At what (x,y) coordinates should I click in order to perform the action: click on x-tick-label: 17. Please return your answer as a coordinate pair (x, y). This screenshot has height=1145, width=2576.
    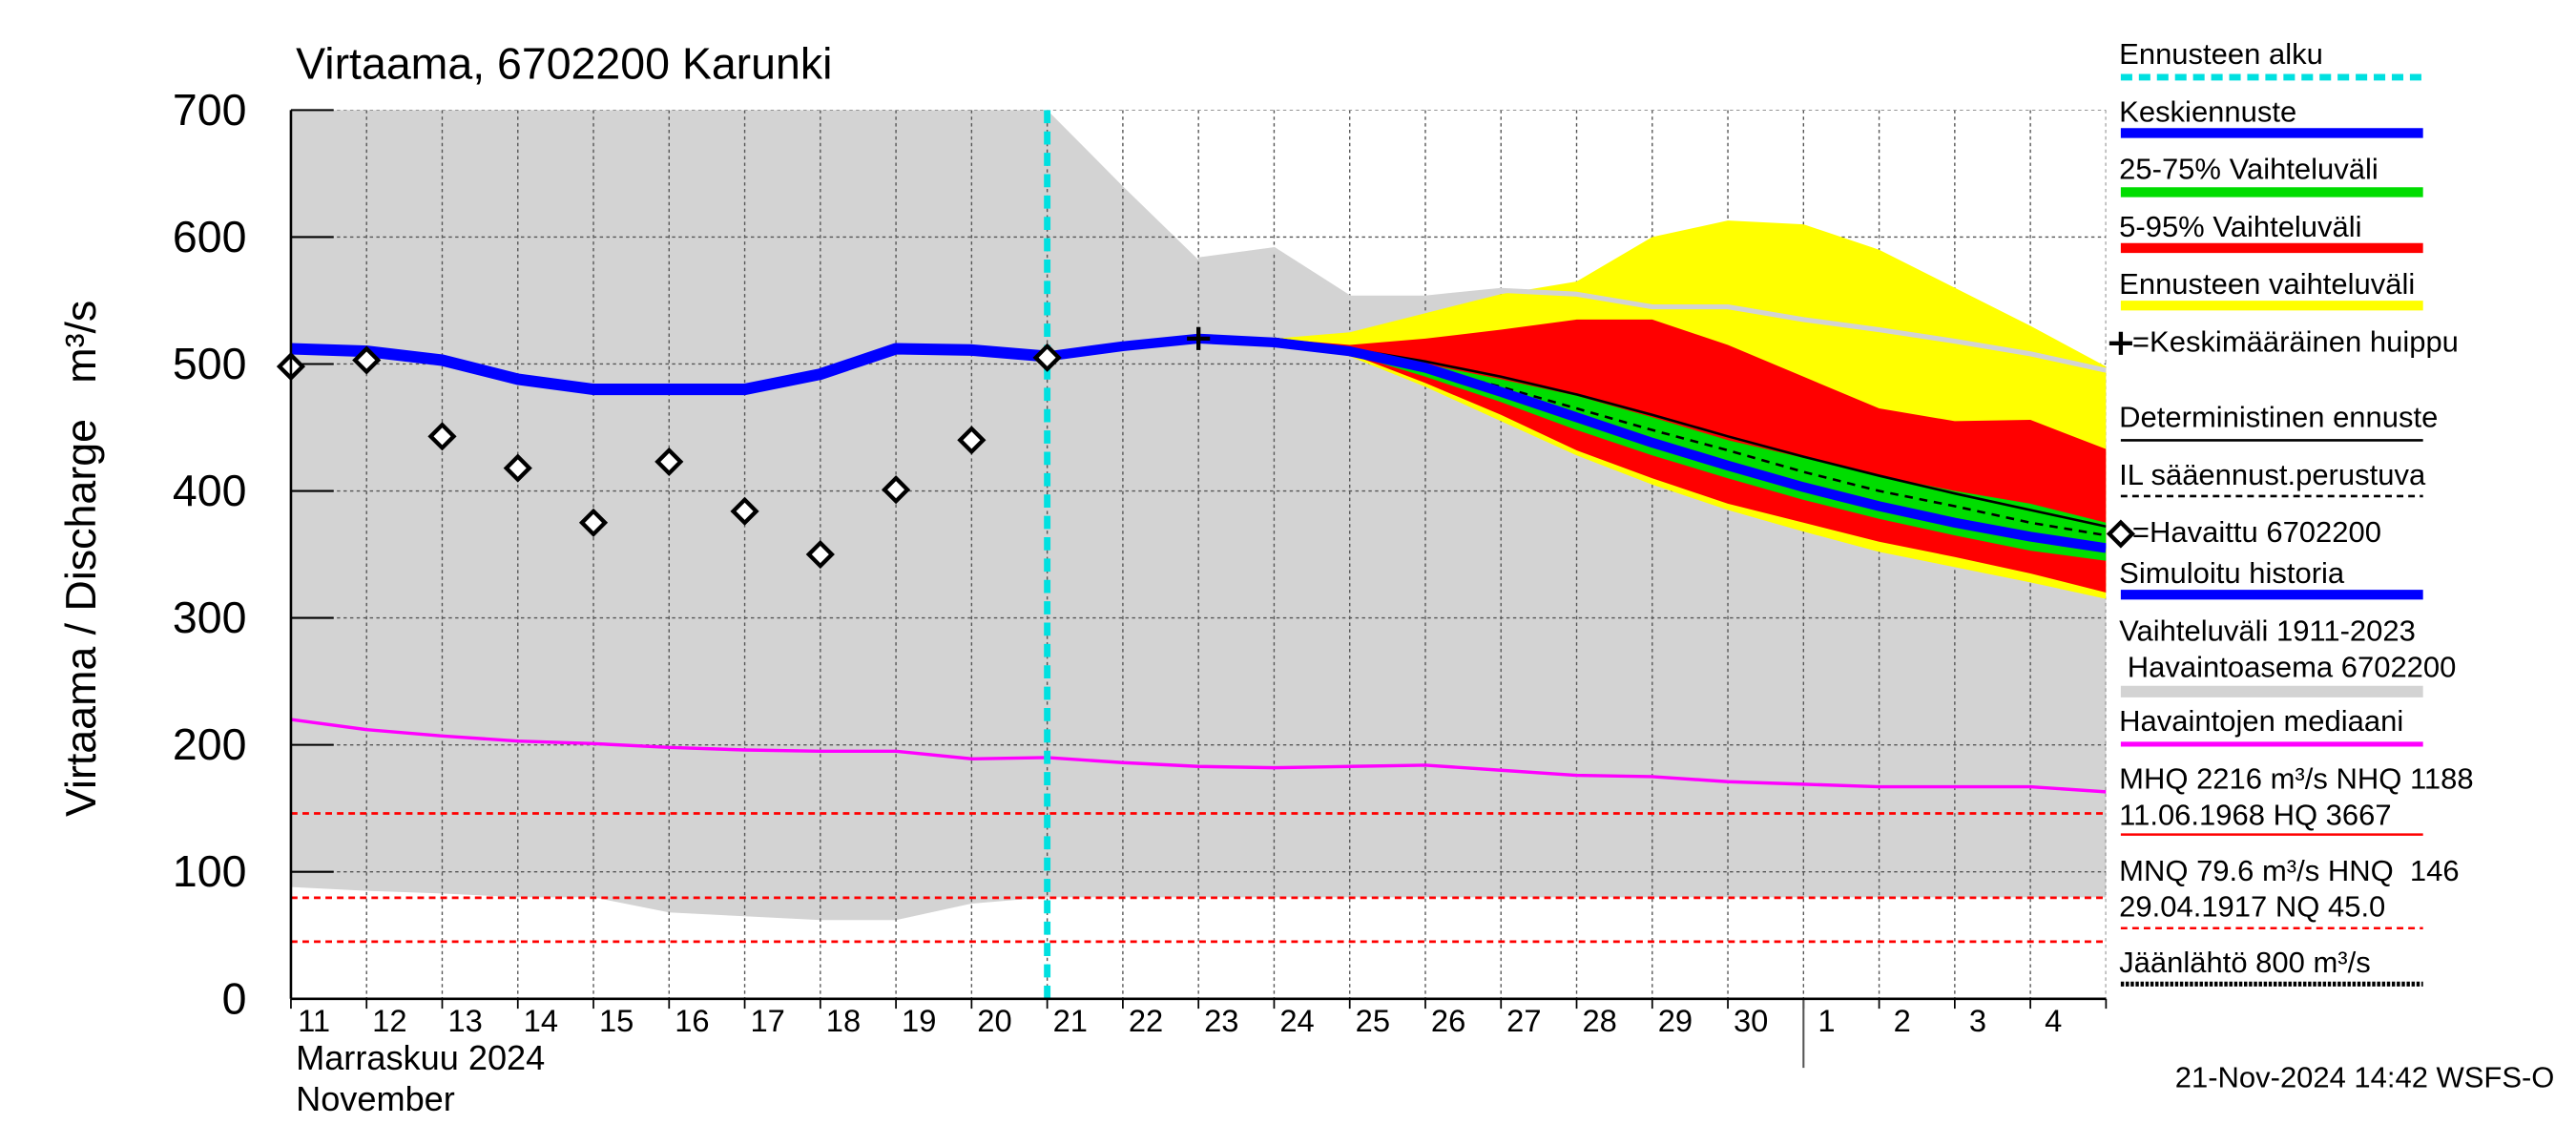
    Looking at the image, I should click on (768, 1021).